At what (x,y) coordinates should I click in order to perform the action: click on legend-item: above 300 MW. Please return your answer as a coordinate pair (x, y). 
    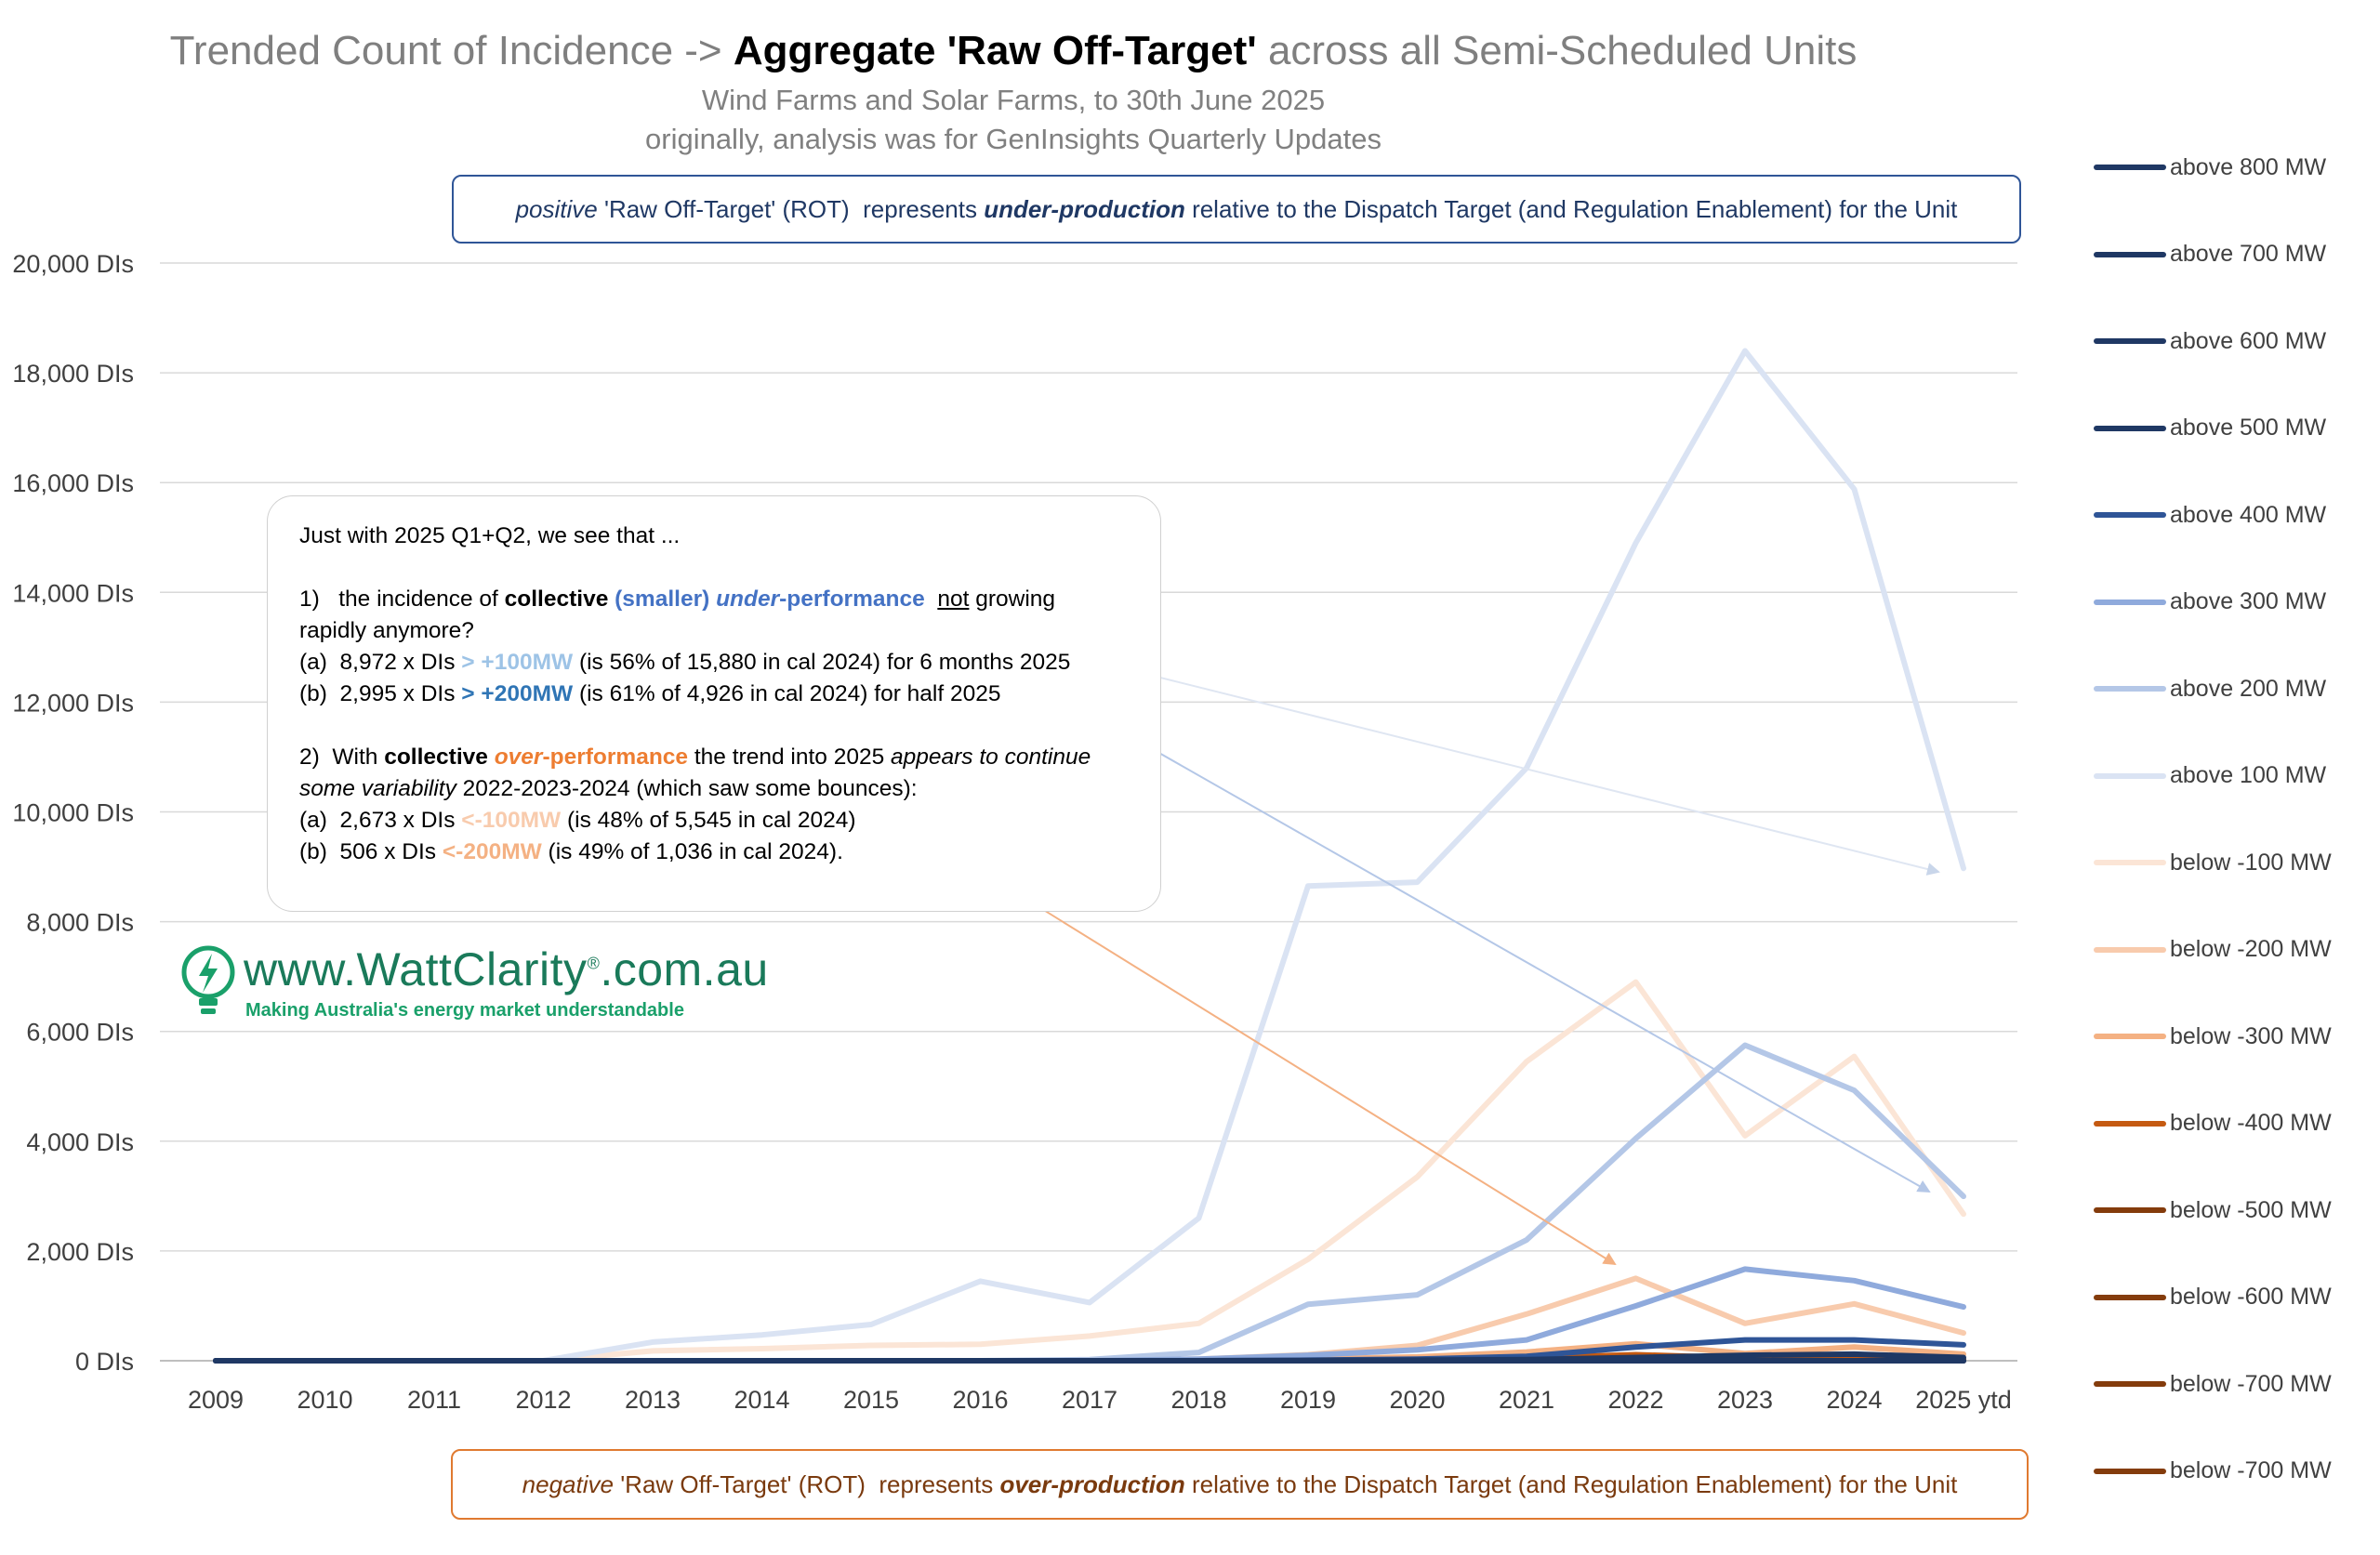
    Looking at the image, I should click on (2210, 602).